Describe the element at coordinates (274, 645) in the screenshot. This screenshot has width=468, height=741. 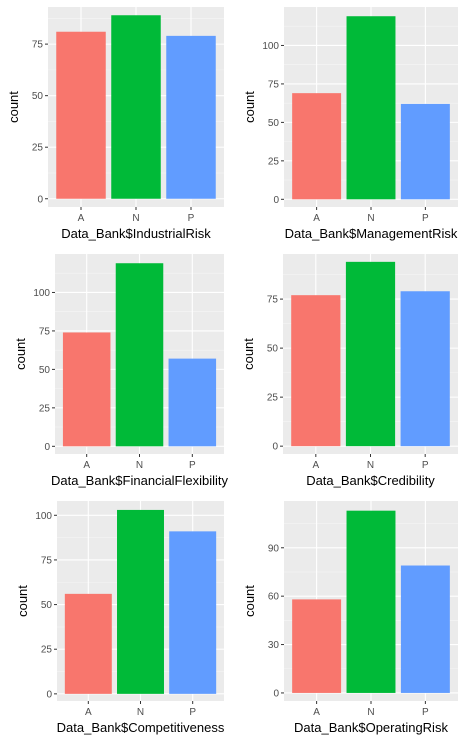
I see `y-tick-label: 30` at that location.